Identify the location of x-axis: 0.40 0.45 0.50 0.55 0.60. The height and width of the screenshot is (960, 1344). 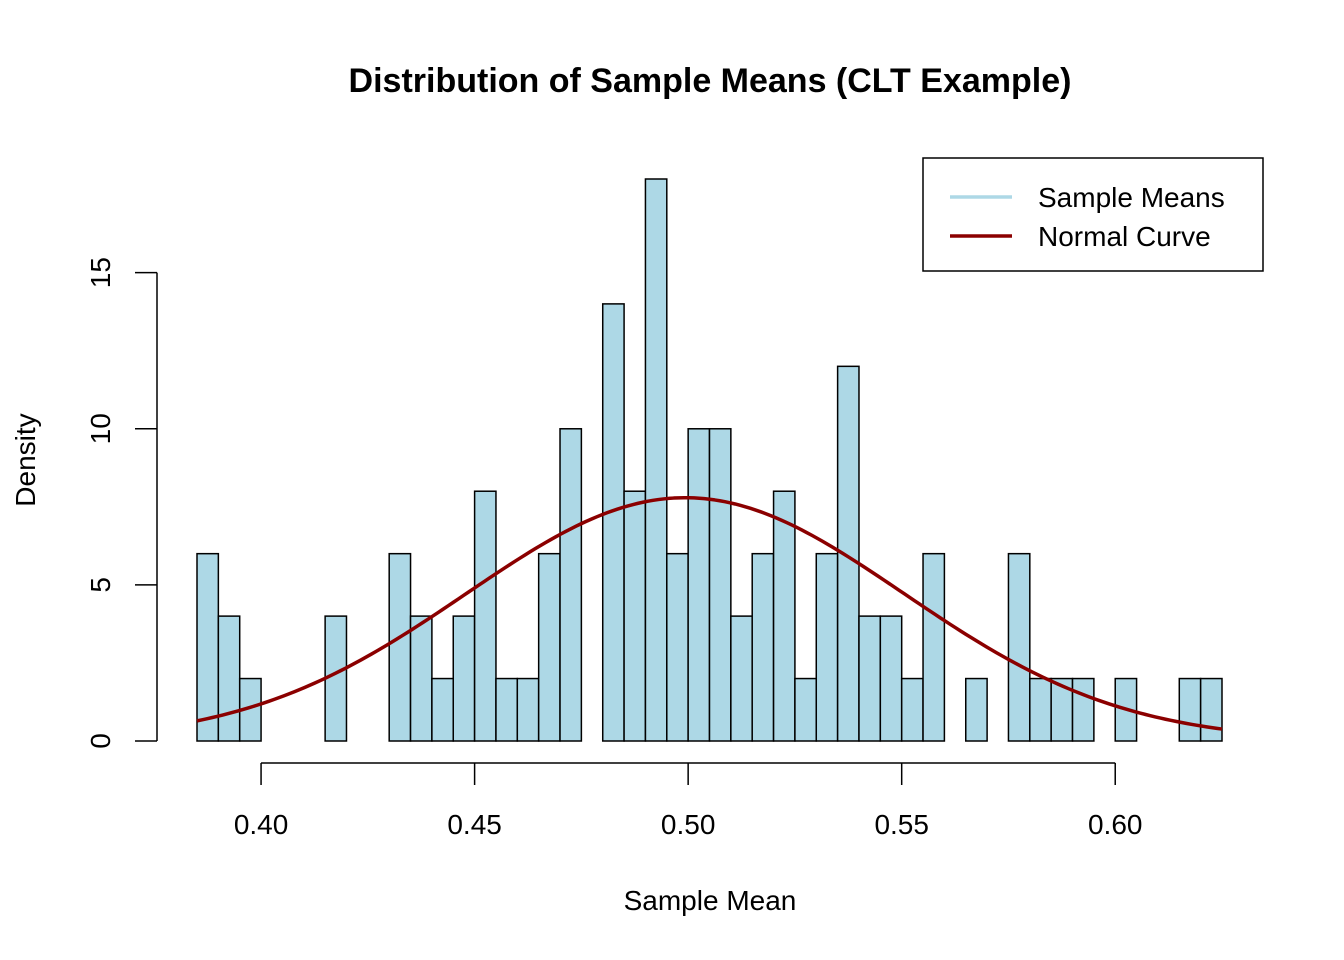
(688, 801).